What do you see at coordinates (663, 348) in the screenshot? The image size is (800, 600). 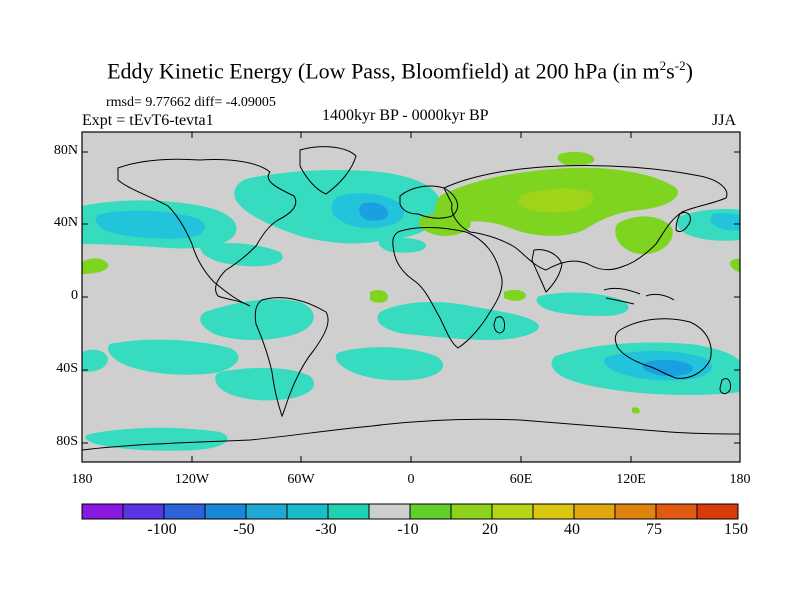 I see `coastline-australia` at bounding box center [663, 348].